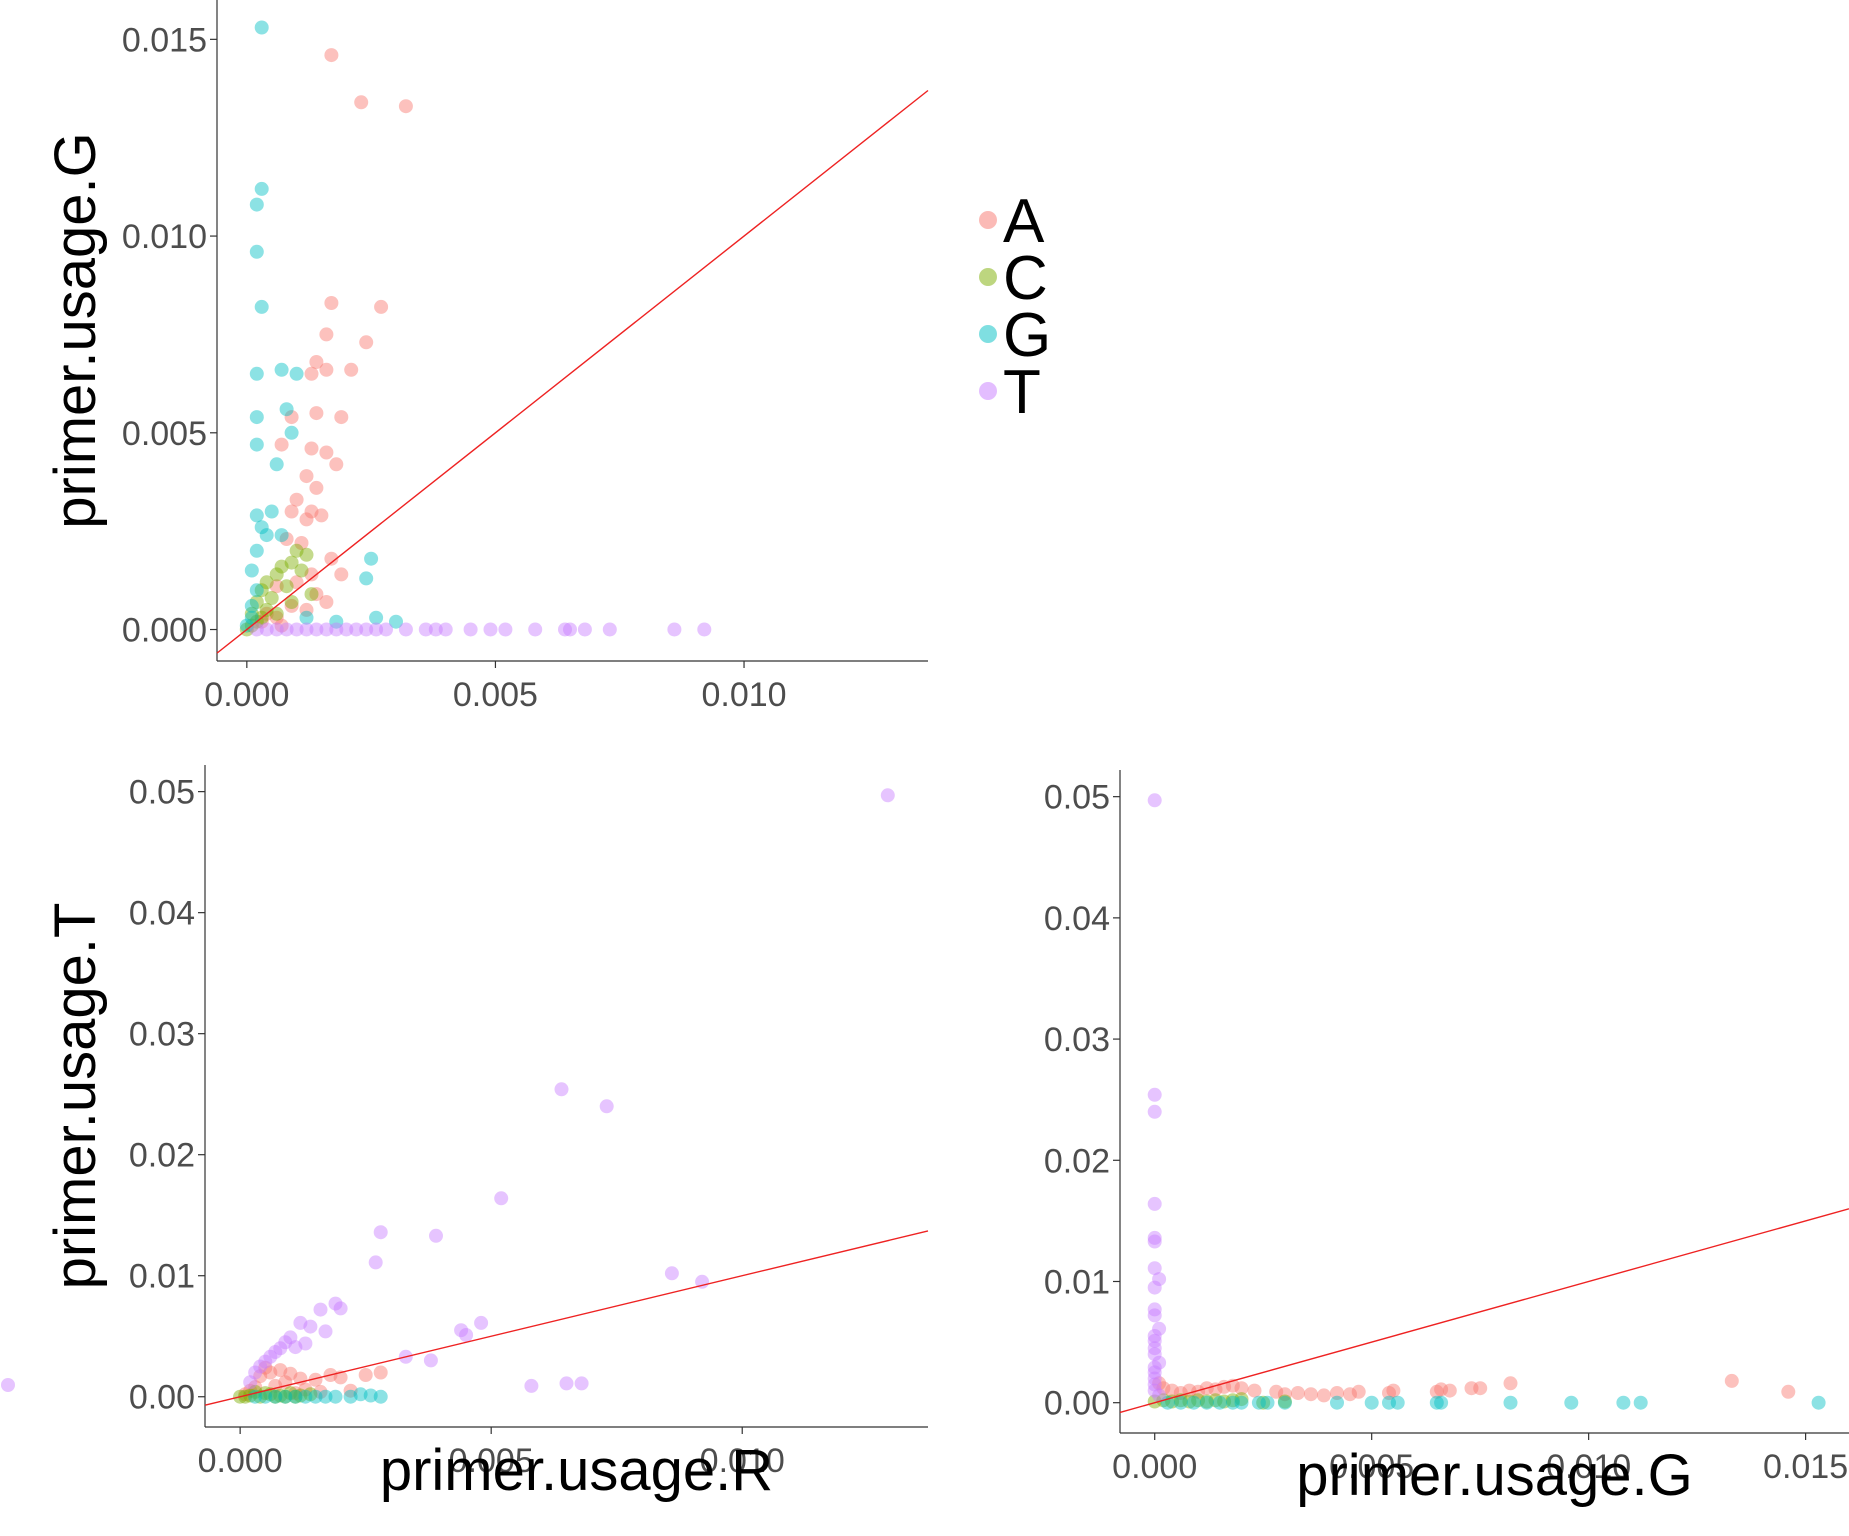 Image resolution: width=1849 pixels, height=1536 pixels. Describe the element at coordinates (75, 330) in the screenshot. I see `y-axis-title: primer.usage.G` at that location.